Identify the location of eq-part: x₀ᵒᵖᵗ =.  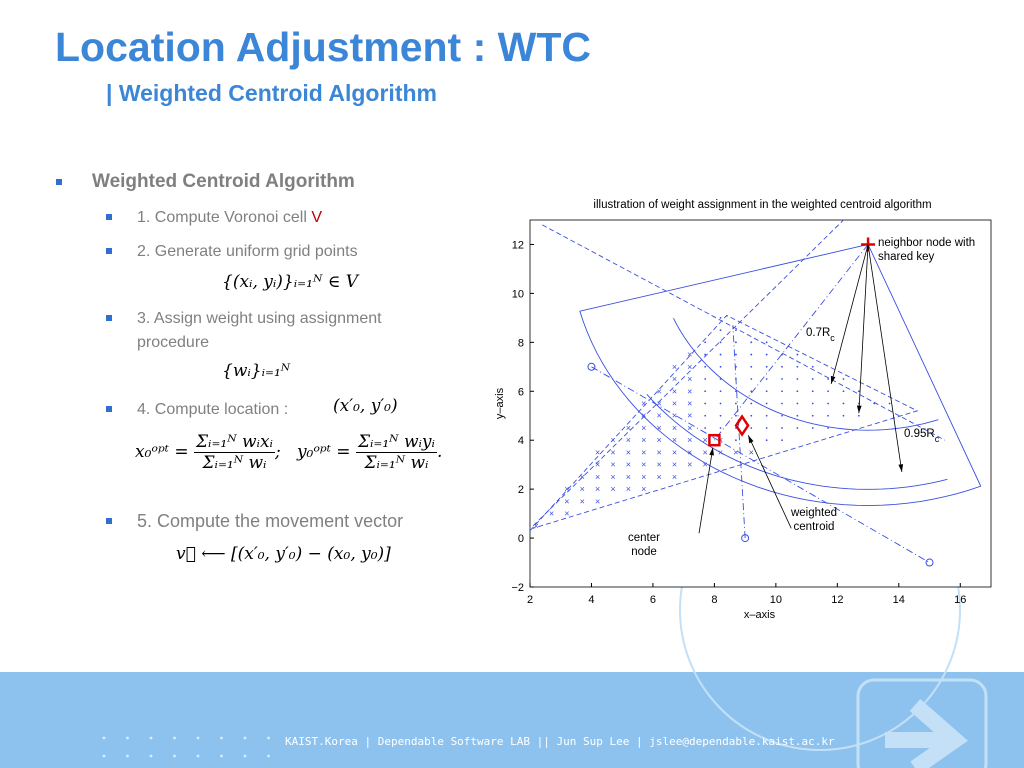
(162, 452).